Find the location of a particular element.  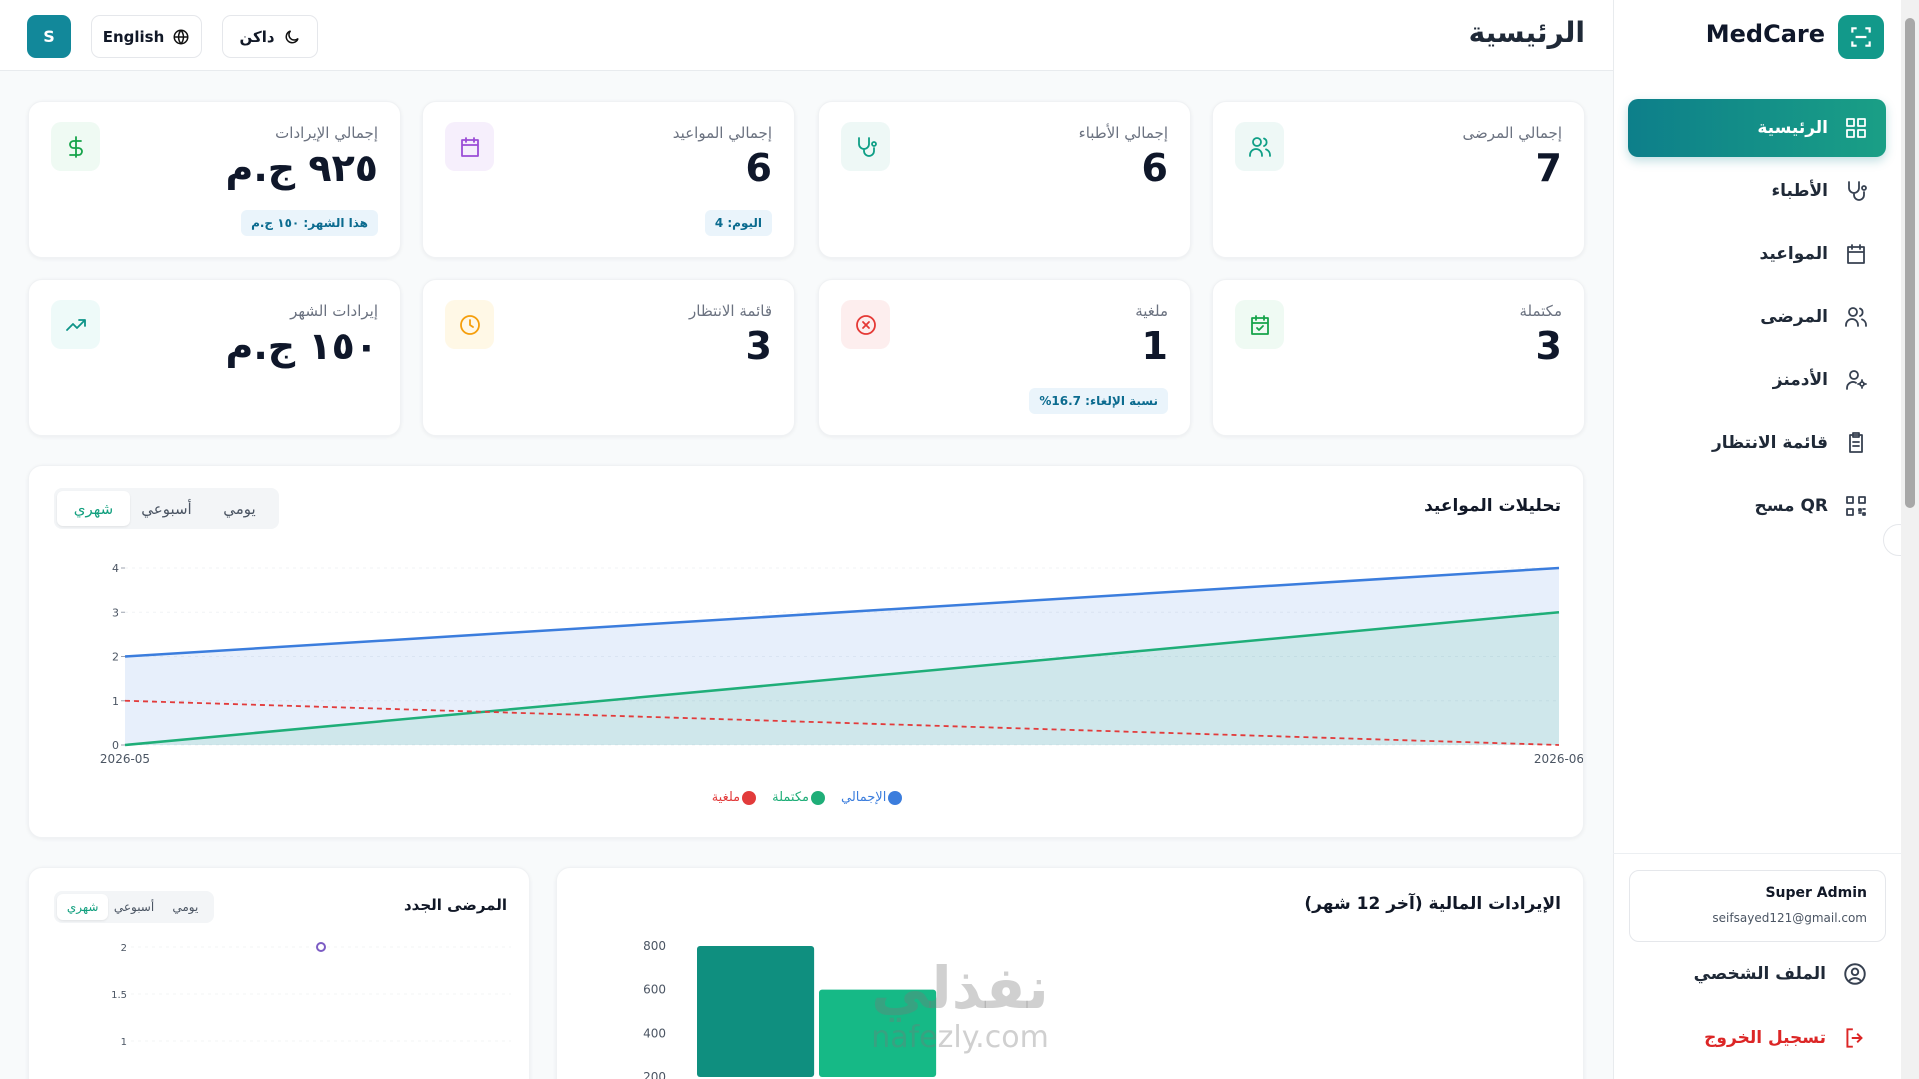

legend-label: مكتملة is located at coordinates (790, 797).